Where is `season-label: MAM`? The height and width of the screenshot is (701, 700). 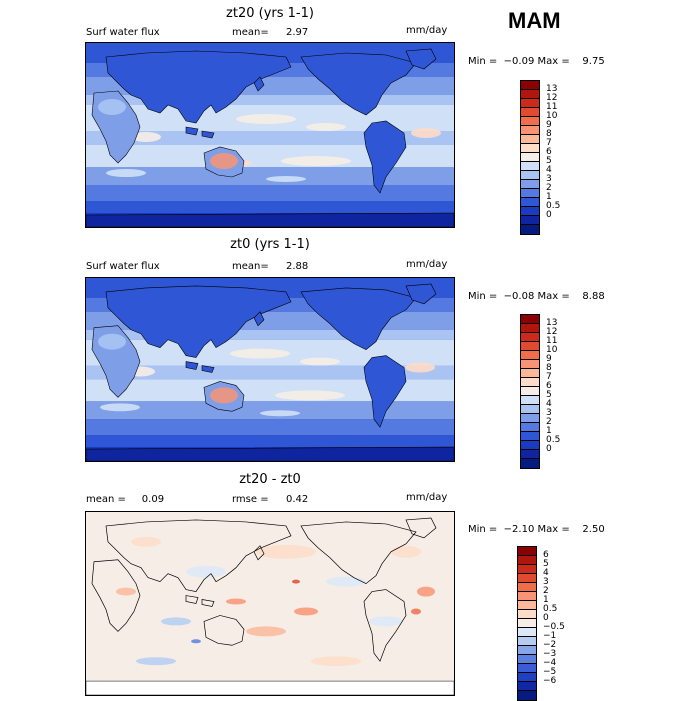 season-label: MAM is located at coordinates (534, 20).